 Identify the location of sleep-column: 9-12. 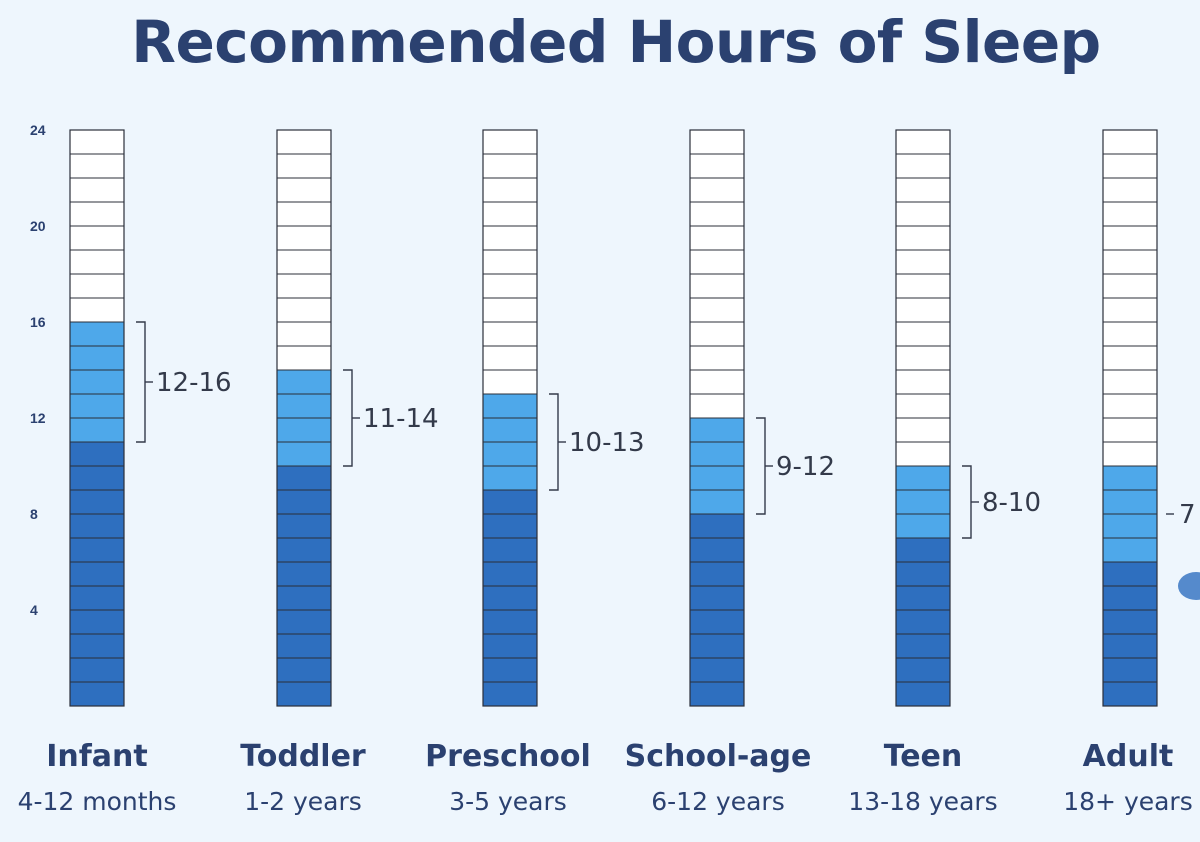
(762, 418).